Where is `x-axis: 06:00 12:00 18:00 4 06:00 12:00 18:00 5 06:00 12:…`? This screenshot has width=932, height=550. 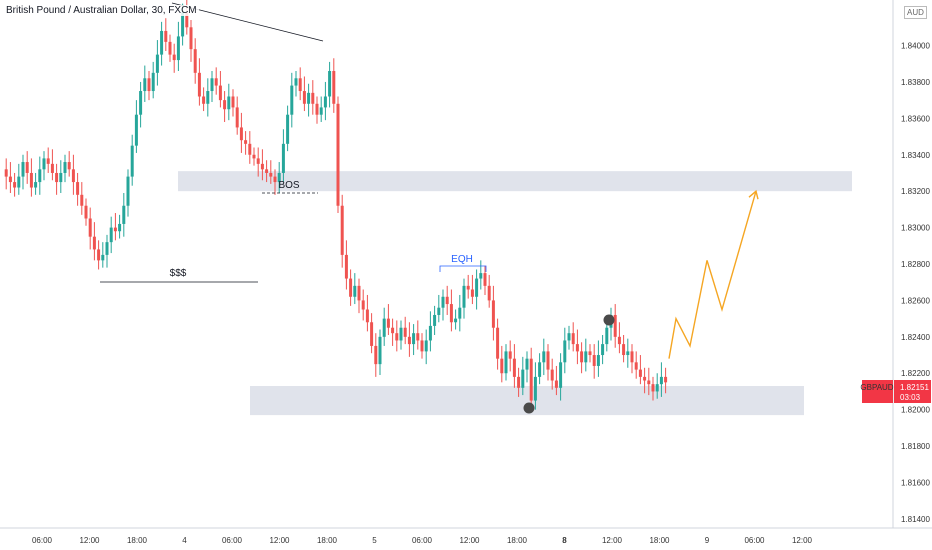
x-axis: 06:00 12:00 18:00 4 06:00 12:00 18:00 5 06:00 12:… is located at coordinates (466, 536).